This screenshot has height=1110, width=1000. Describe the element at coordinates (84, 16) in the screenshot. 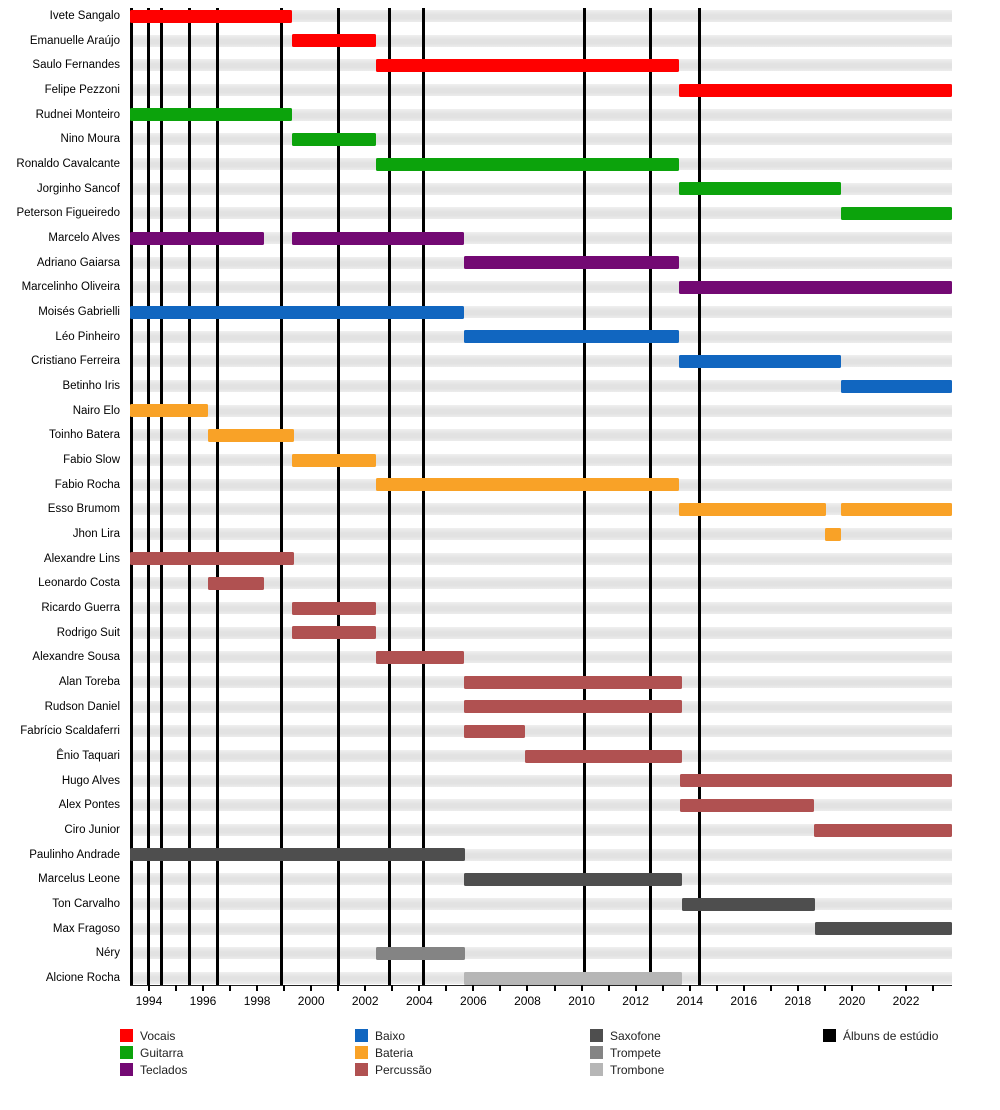

I see `member-label: Ivete Sangalo` at that location.